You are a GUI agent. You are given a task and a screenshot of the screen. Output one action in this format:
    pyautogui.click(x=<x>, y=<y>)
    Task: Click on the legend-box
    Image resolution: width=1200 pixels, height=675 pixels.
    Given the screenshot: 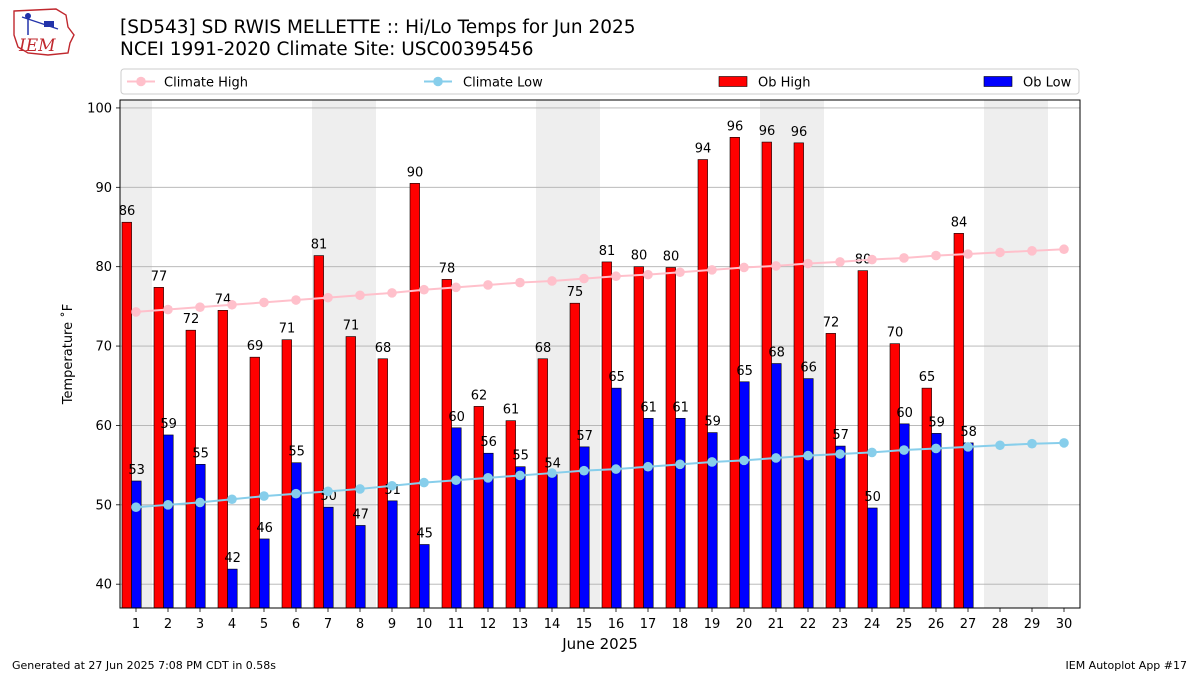 What is the action you would take?
    pyautogui.click(x=600, y=81)
    